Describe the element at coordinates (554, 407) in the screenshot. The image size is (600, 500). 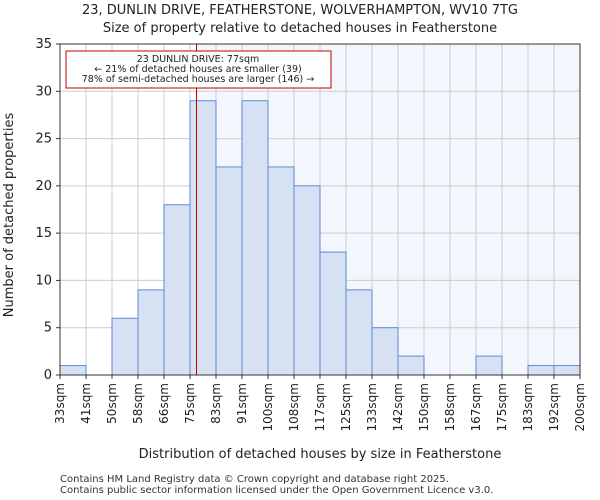
I see `x-tick-label: 192sqm` at that location.